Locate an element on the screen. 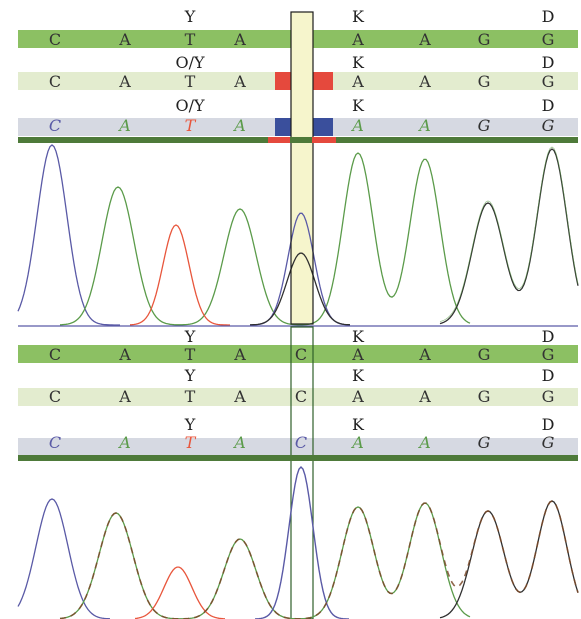 The height and width of the screenshot is (619, 581). trace-g-peaks is located at coordinates (509, 236).